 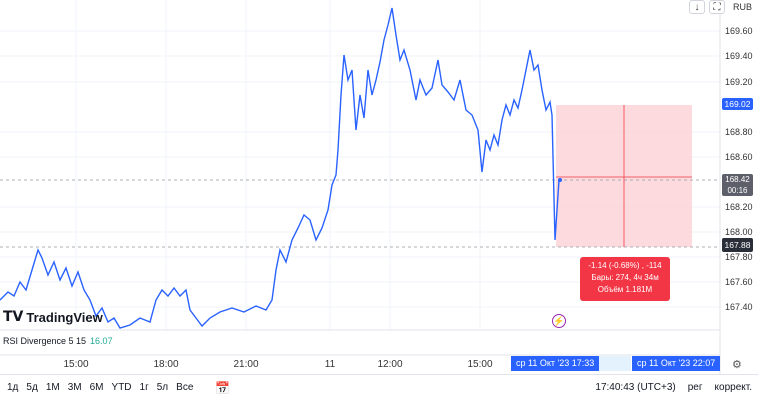 What do you see at coordinates (737, 190) in the screenshot?
I see `countdown: 00:16` at bounding box center [737, 190].